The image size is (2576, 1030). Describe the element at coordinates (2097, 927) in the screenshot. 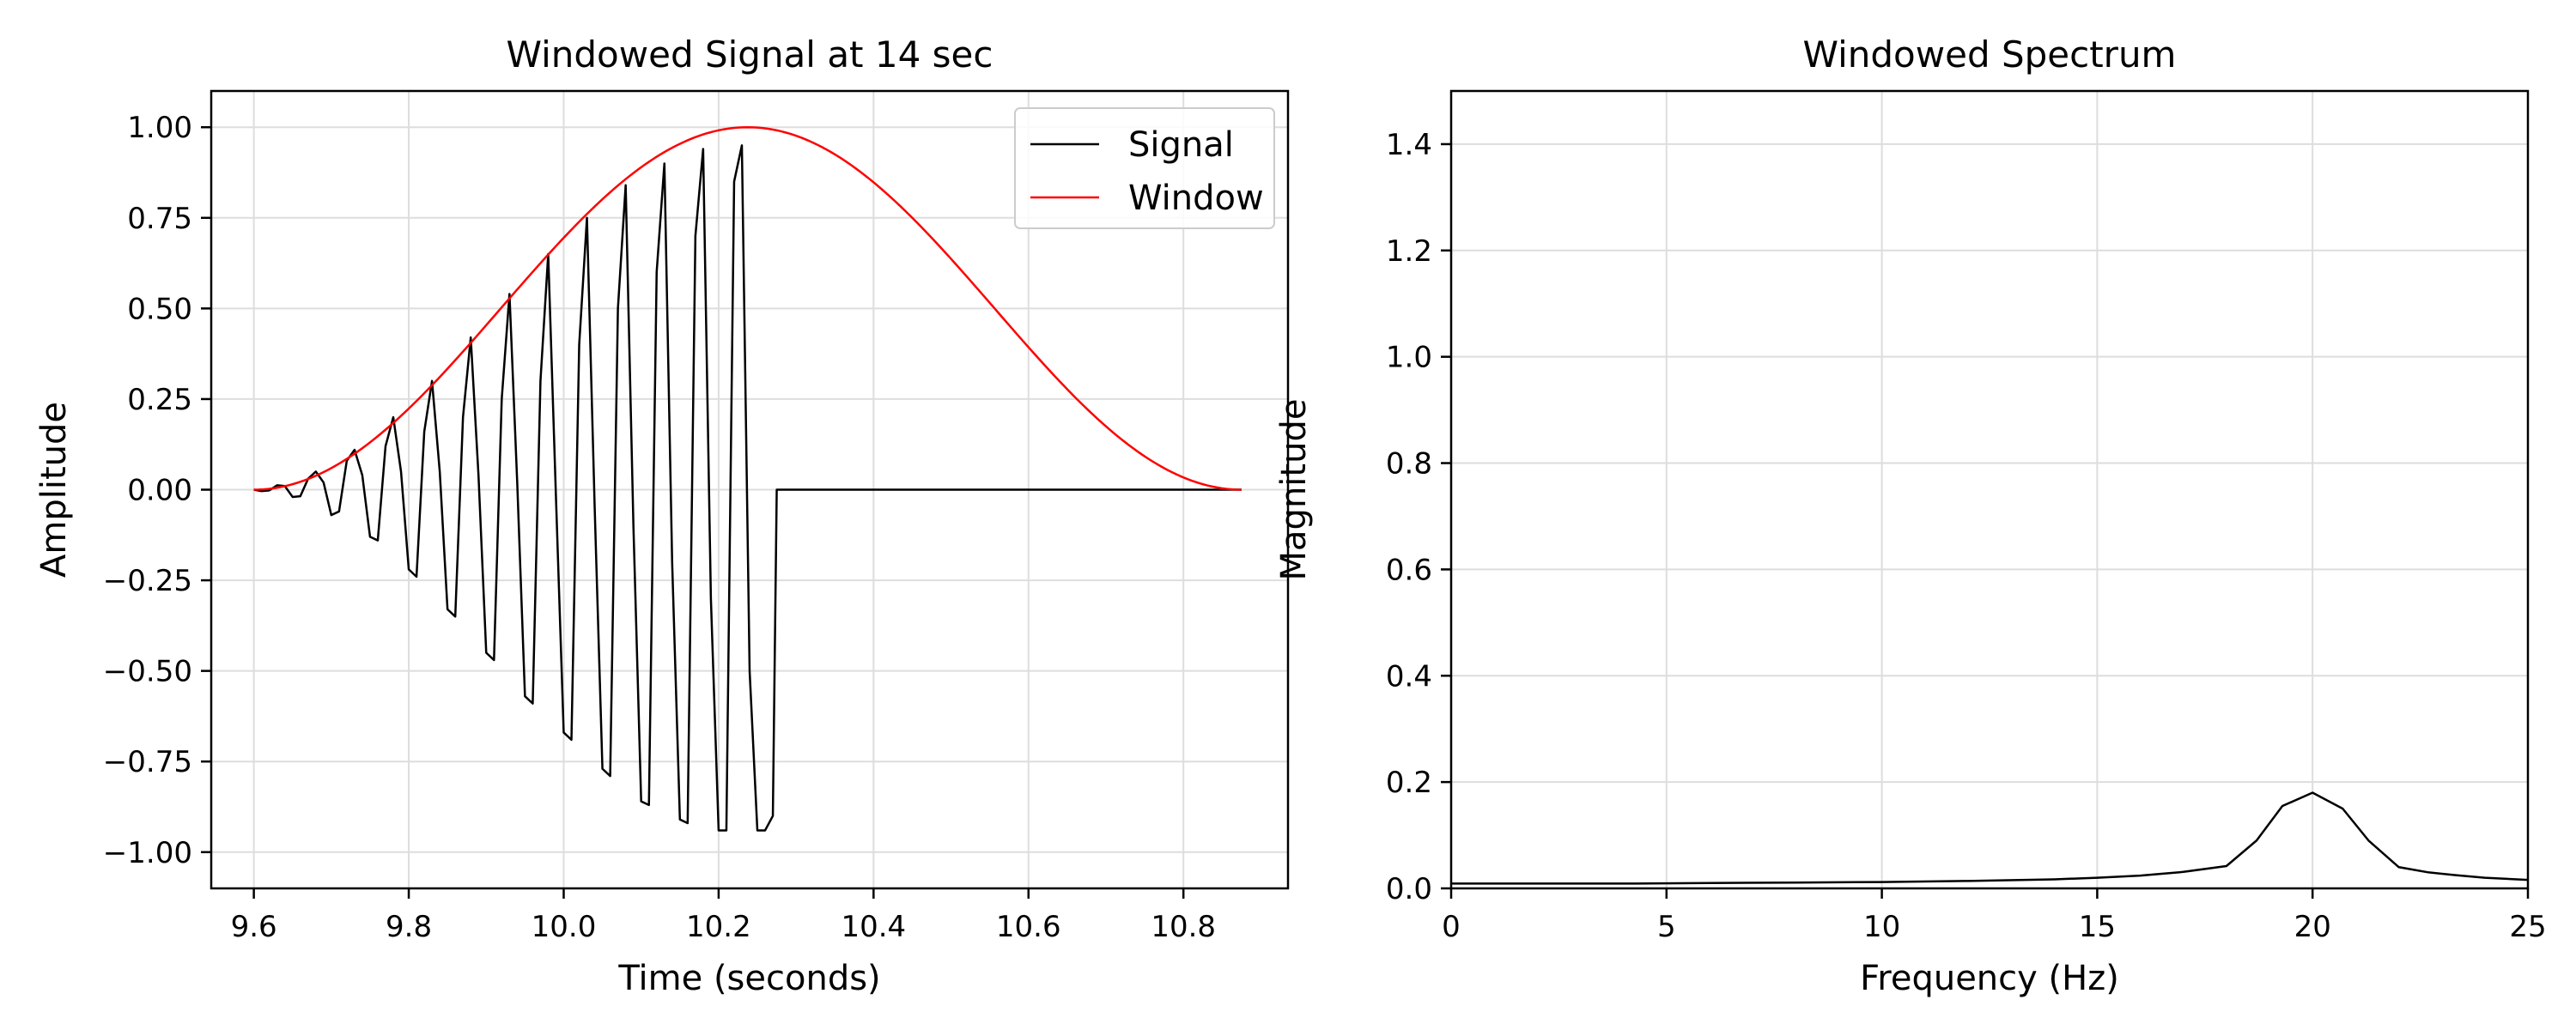

I see `x-tick-label: 15` at that location.